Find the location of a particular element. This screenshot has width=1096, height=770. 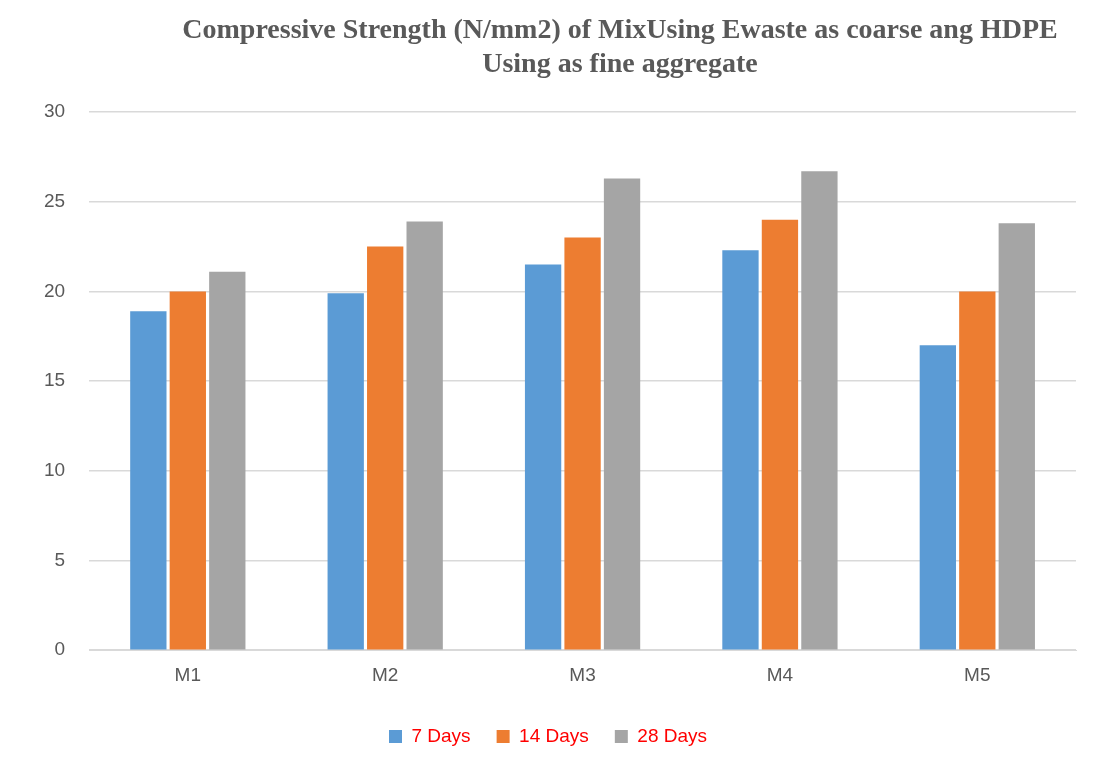

y-tick-label: 10 is located at coordinates (54, 470).